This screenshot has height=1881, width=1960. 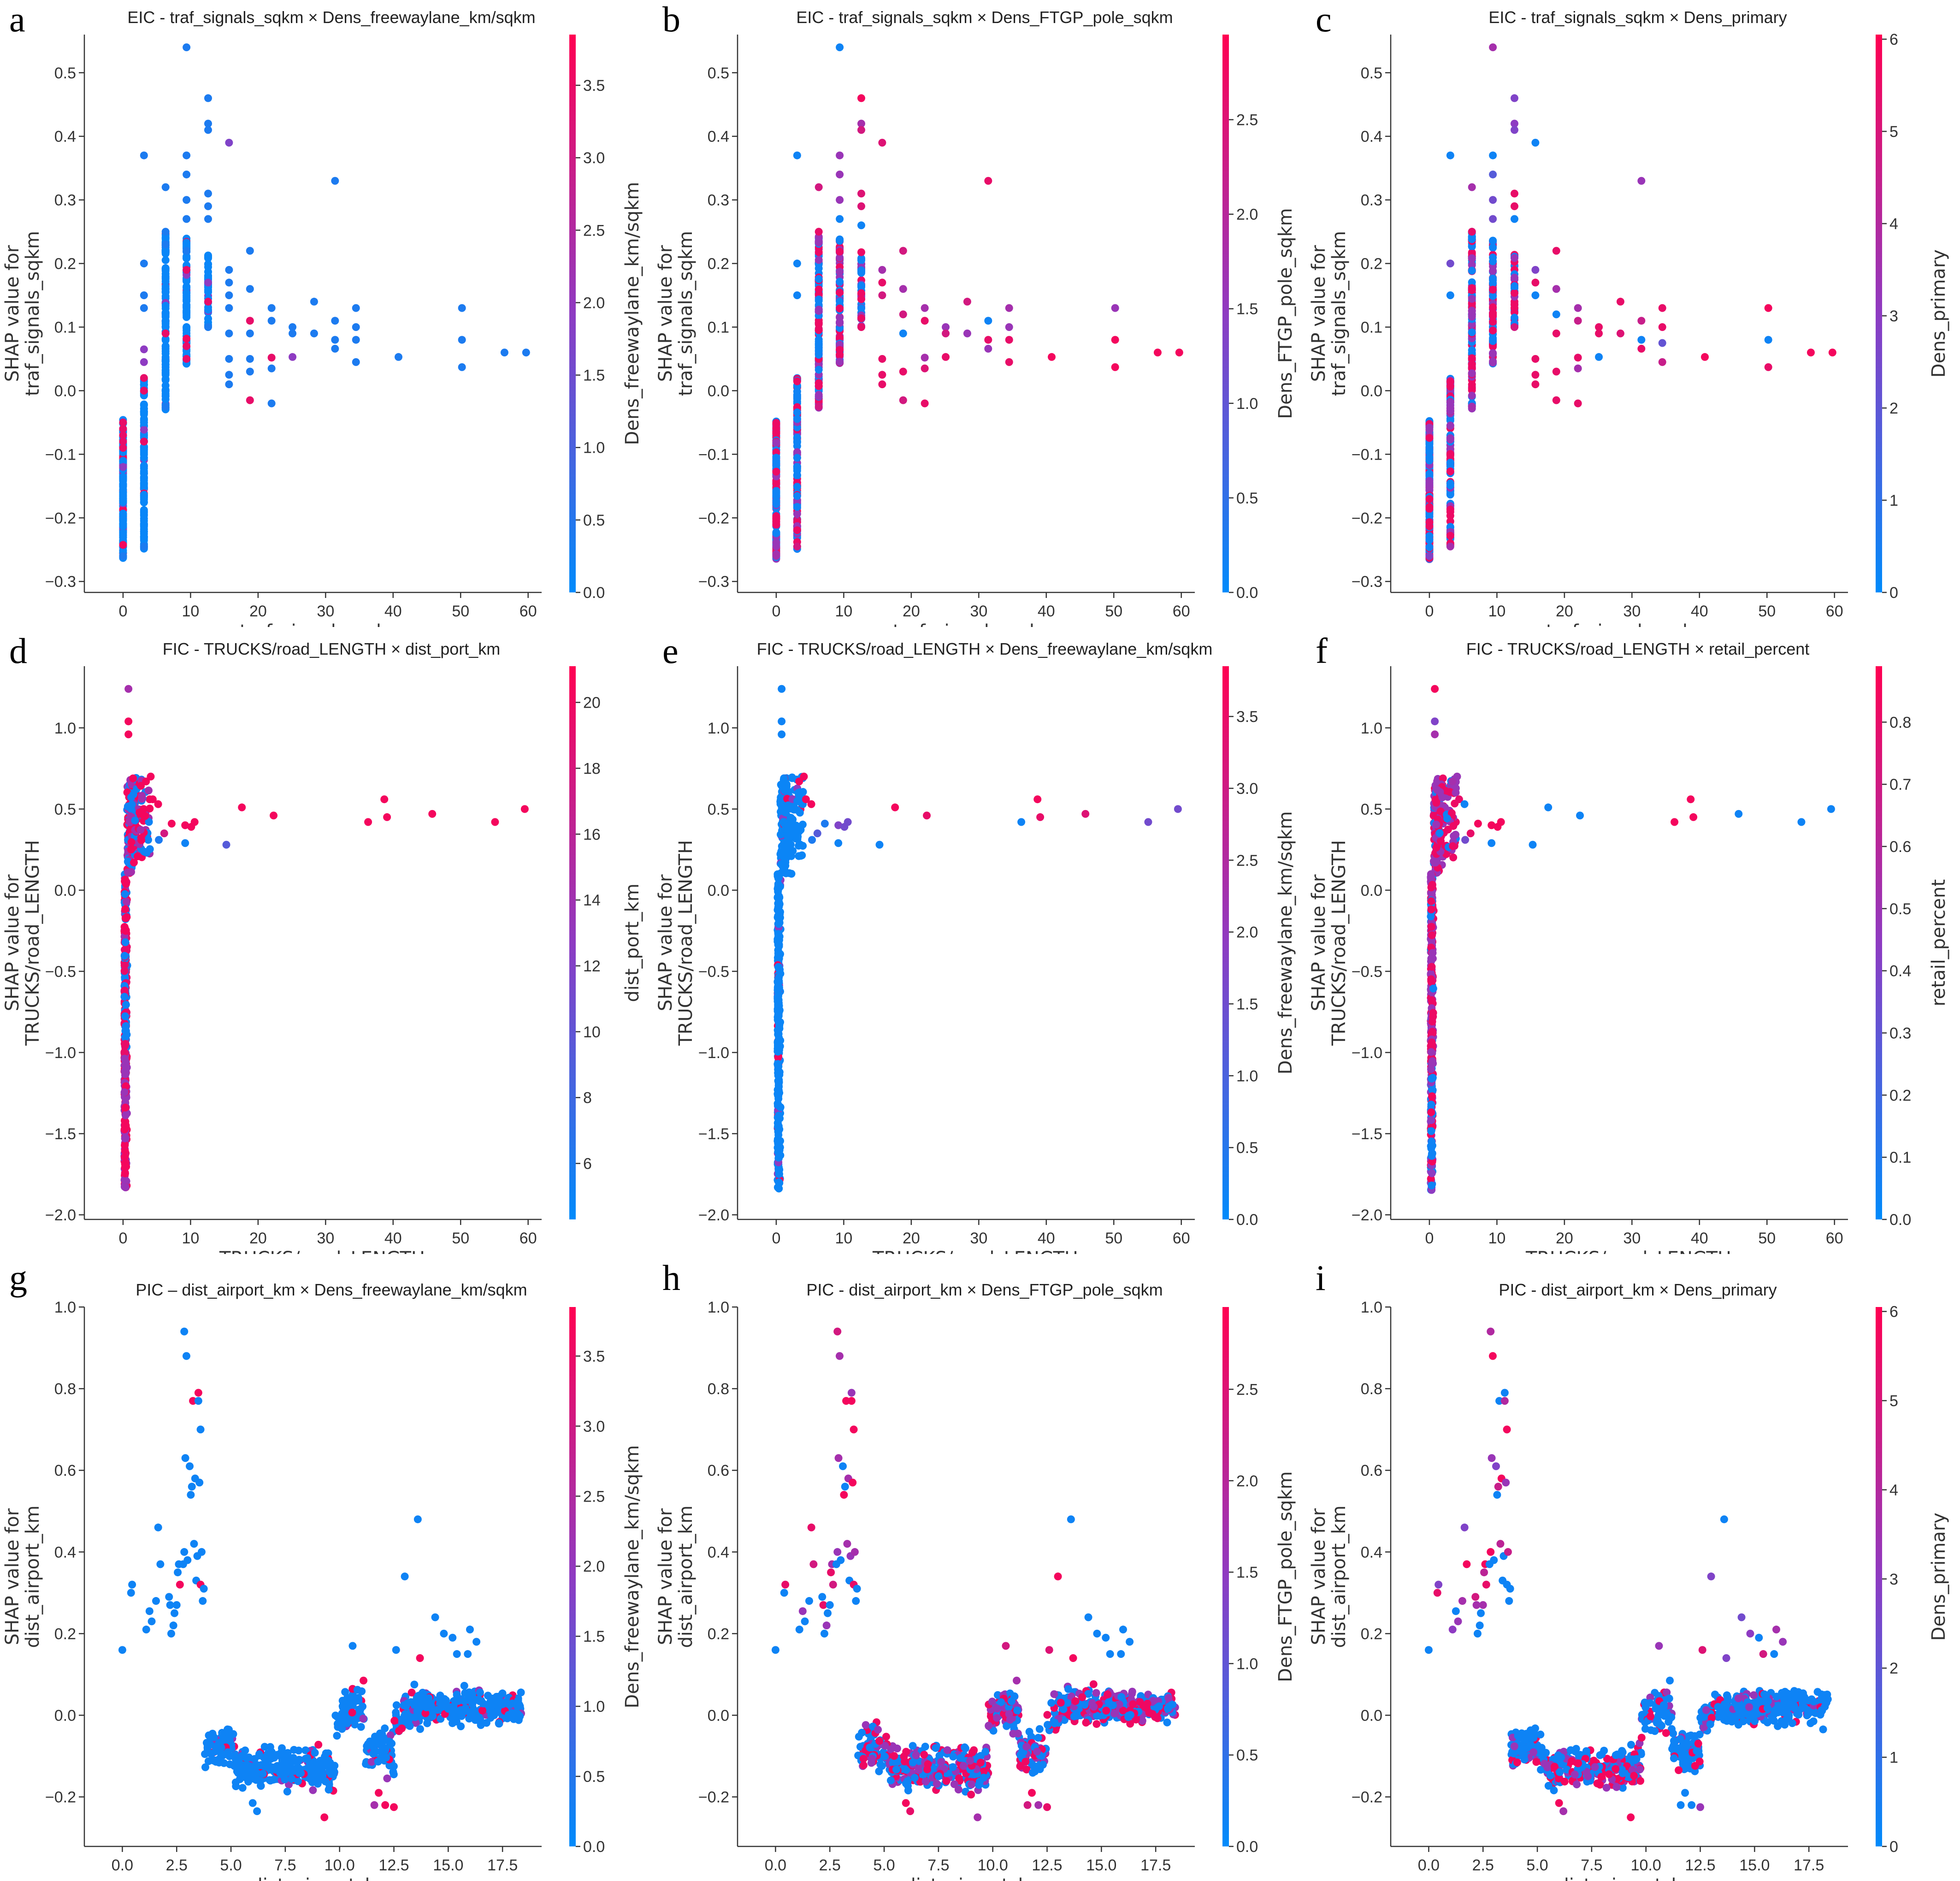 What do you see at coordinates (22, 1577) in the screenshot?
I see `y-axis-label: SHAP value fordist_airport_km` at bounding box center [22, 1577].